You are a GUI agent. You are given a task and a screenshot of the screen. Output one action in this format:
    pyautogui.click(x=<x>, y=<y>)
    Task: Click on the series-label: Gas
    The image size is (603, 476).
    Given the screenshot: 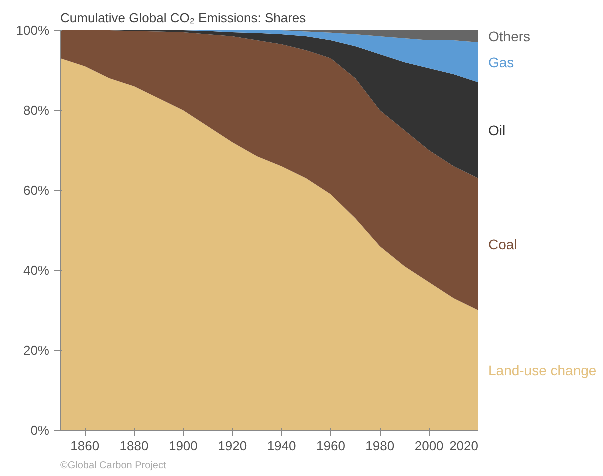 What is the action you would take?
    pyautogui.click(x=501, y=62)
    